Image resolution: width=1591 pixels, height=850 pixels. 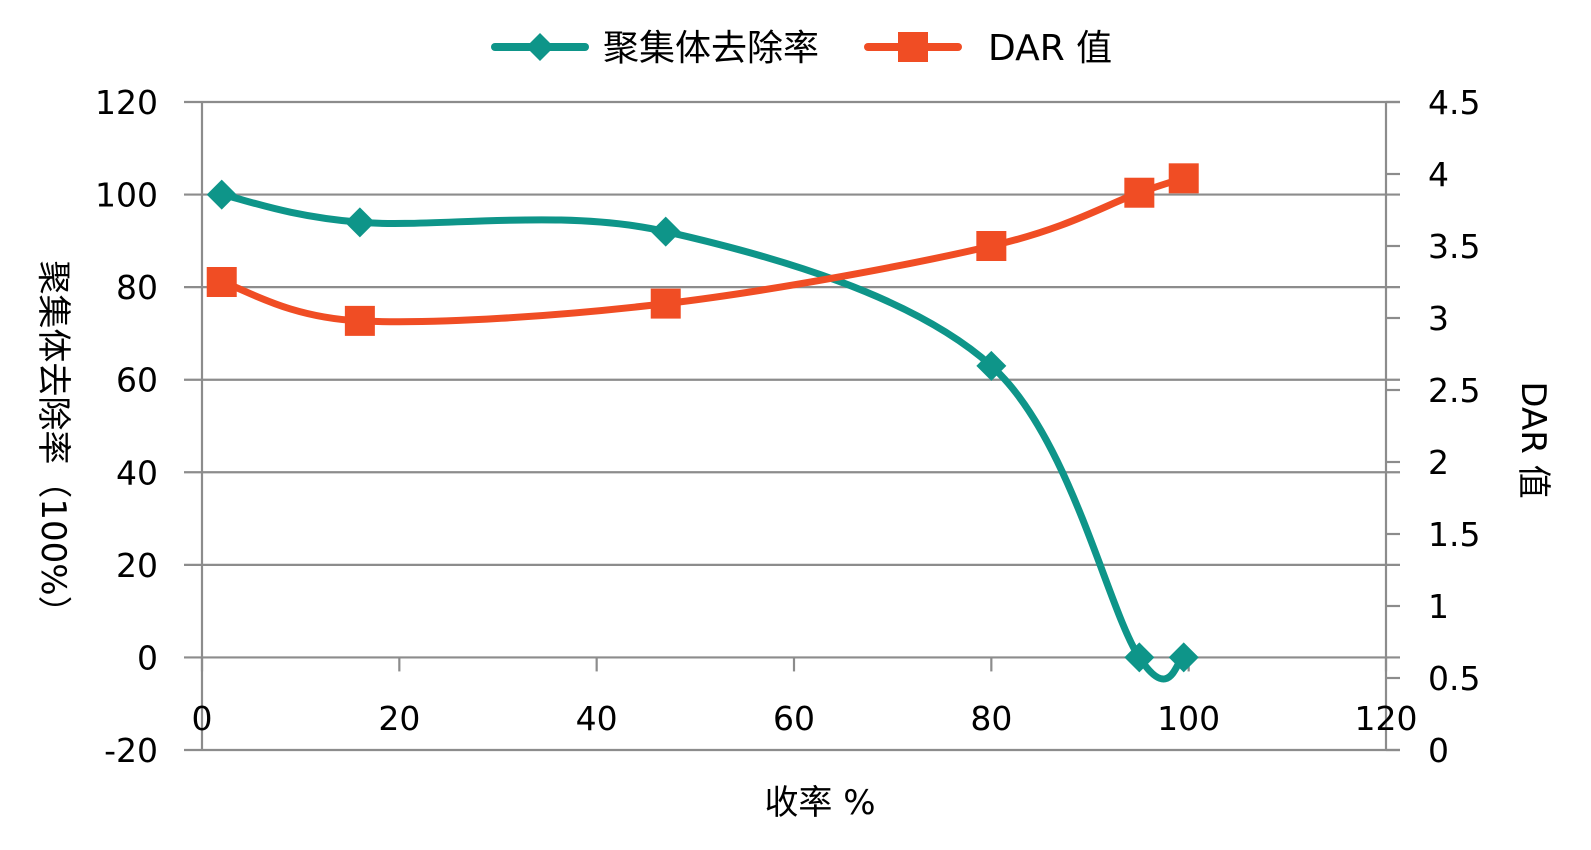 What do you see at coordinates (794, 718) in the screenshot?
I see `x-tick-label: 60` at bounding box center [794, 718].